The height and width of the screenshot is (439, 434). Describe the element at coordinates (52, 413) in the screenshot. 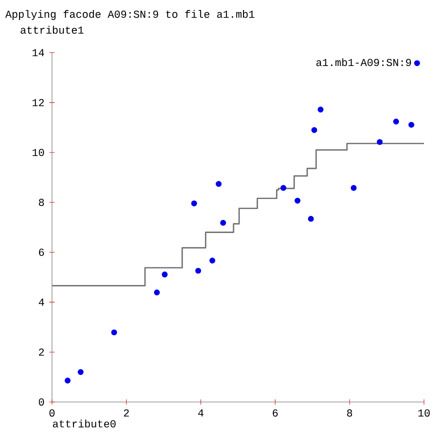

I see `x-tick-label: 0` at that location.